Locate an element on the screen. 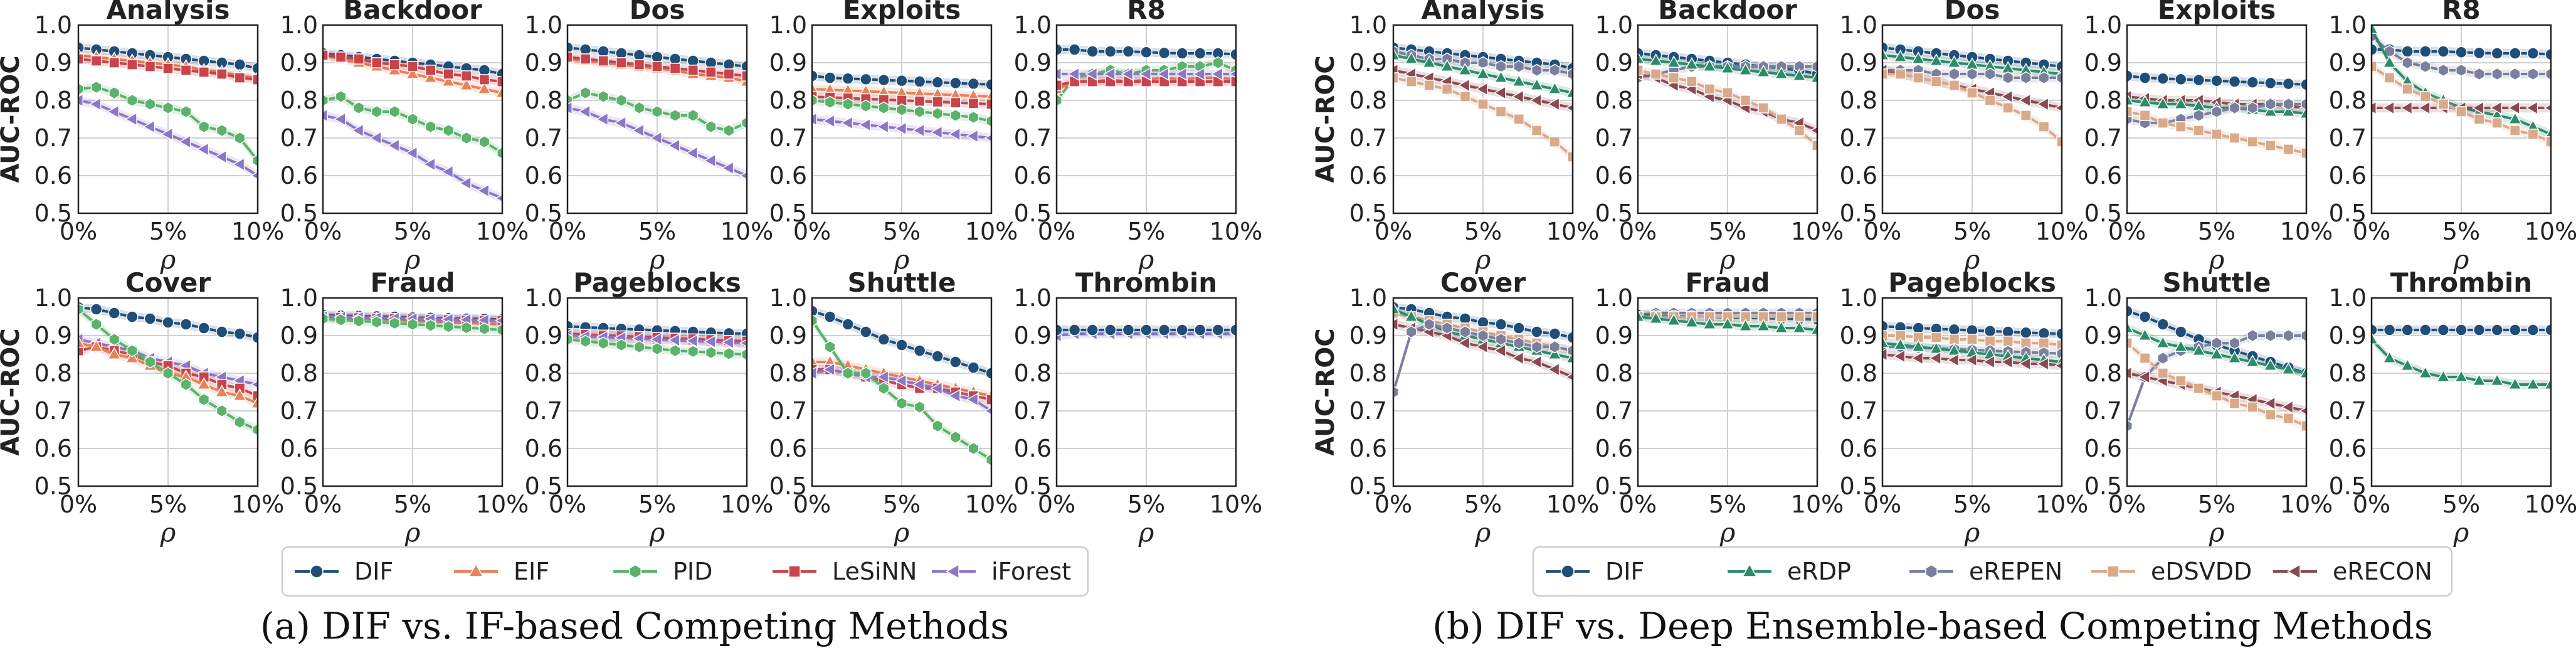  panel-title: Exploits is located at coordinates (2217, 13).